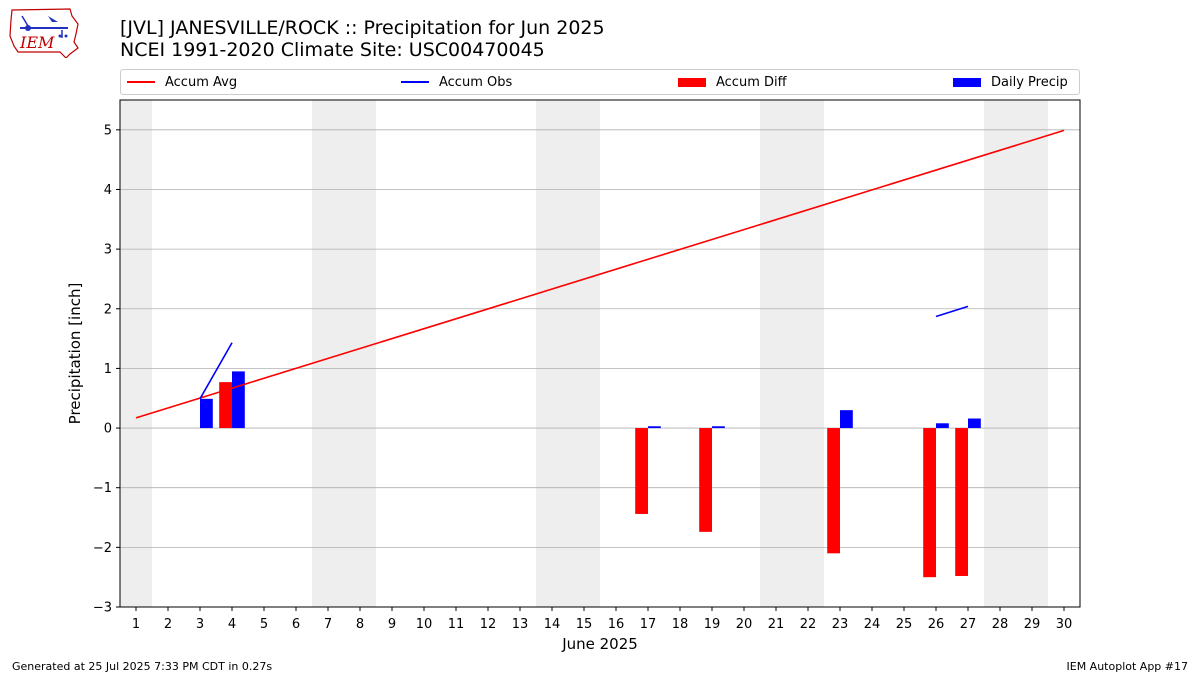 The image size is (1200, 675). What do you see at coordinates (200, 624) in the screenshot?
I see `x-tick-label: 3` at bounding box center [200, 624].